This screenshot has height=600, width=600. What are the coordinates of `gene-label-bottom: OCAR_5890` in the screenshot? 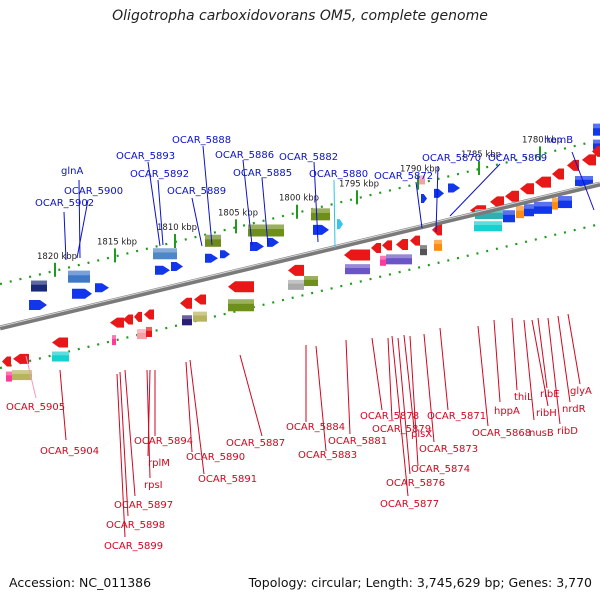 It's located at (215, 457).